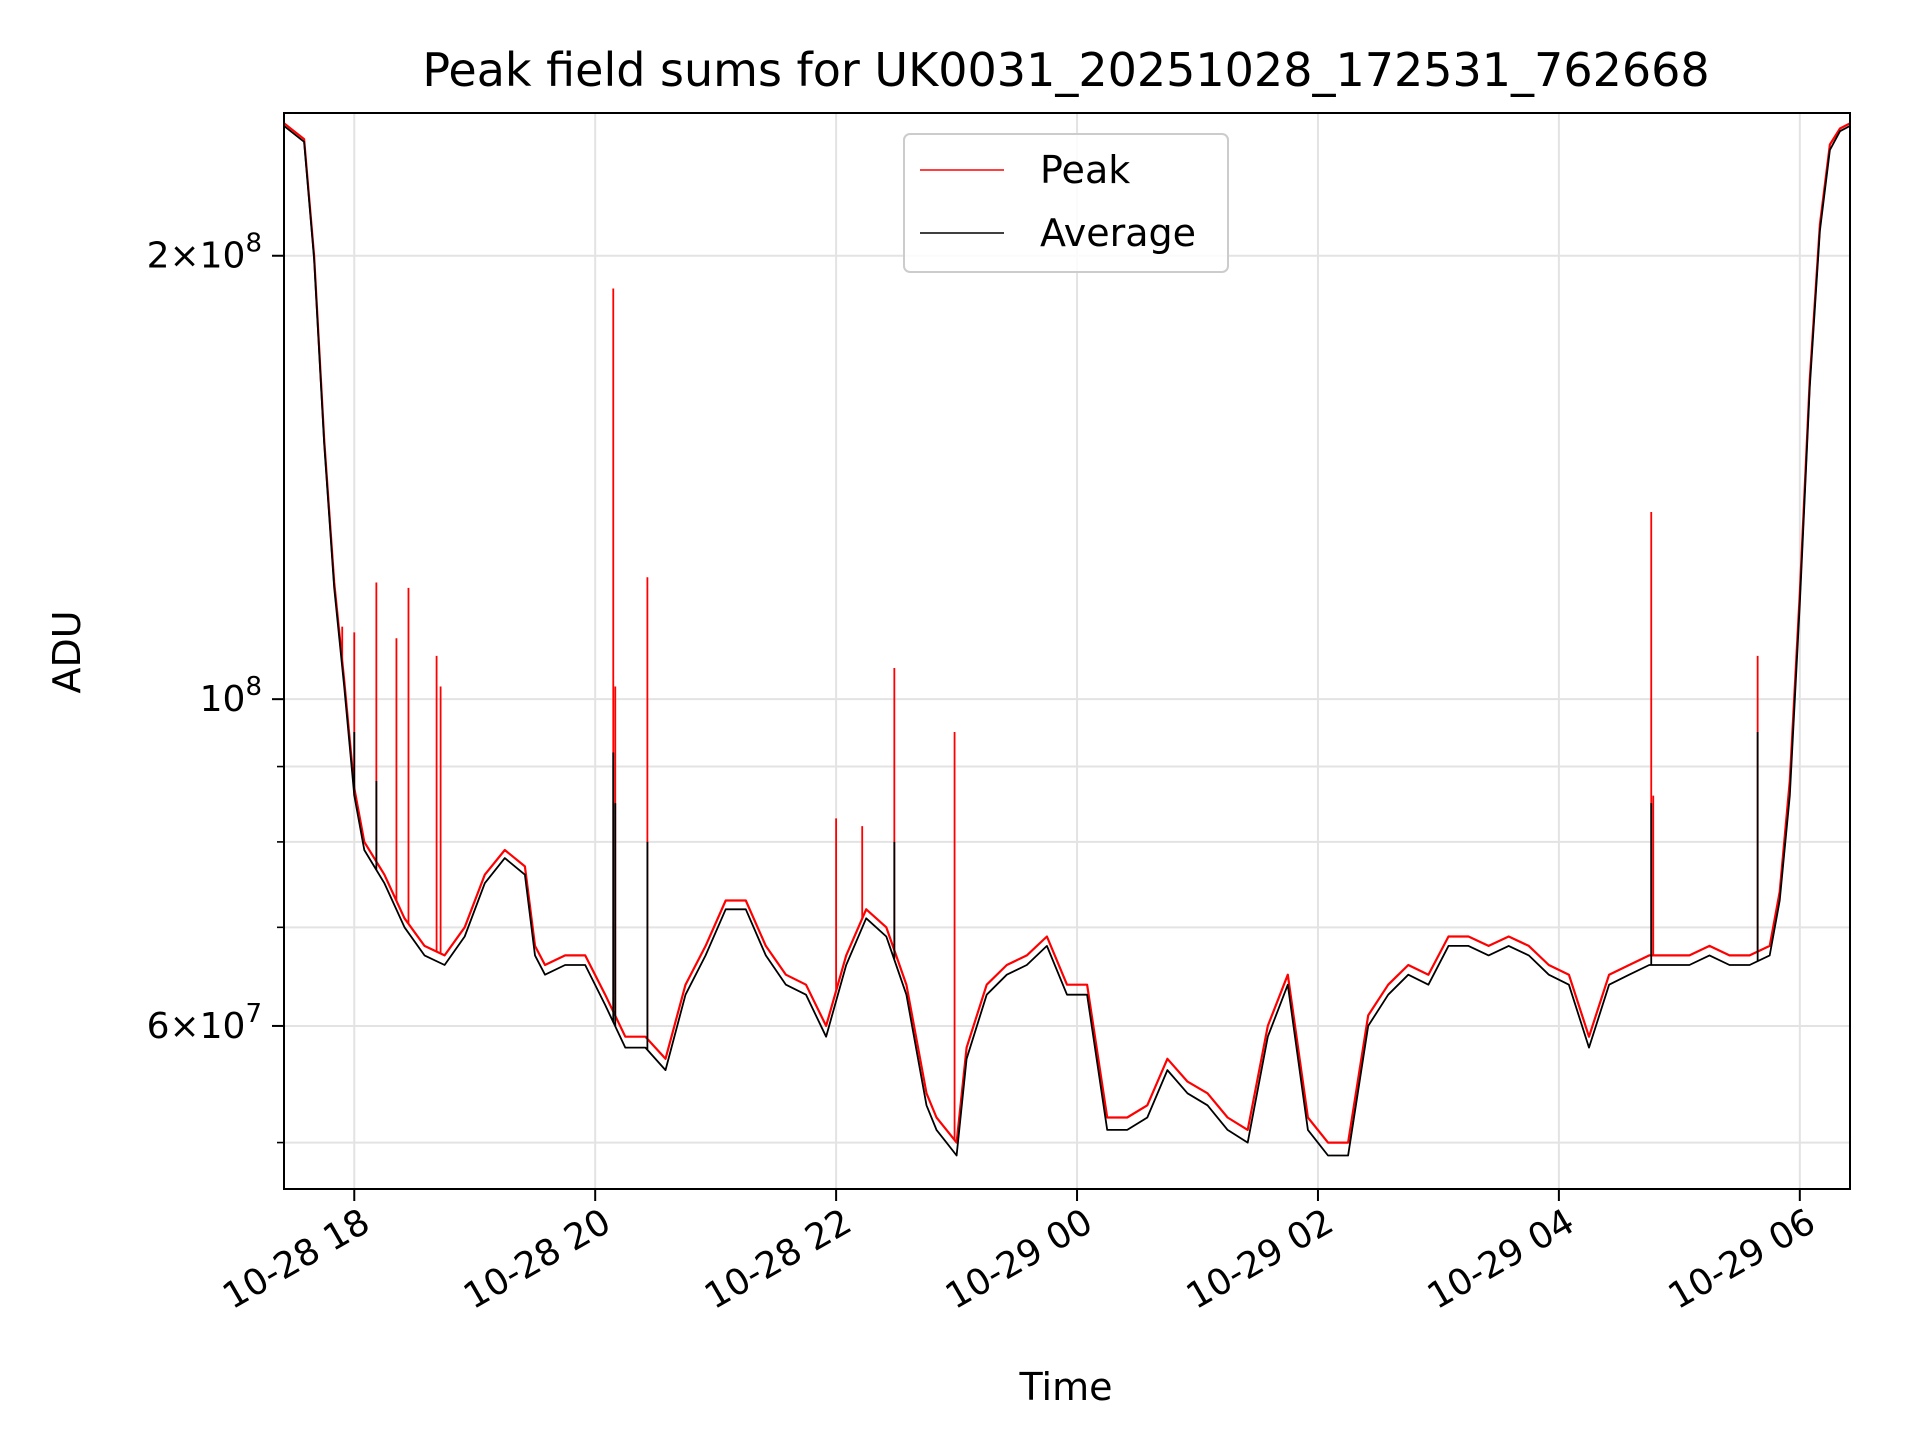  Describe the element at coordinates (1066, 1387) in the screenshot. I see `x-axis-title: Time` at that location.